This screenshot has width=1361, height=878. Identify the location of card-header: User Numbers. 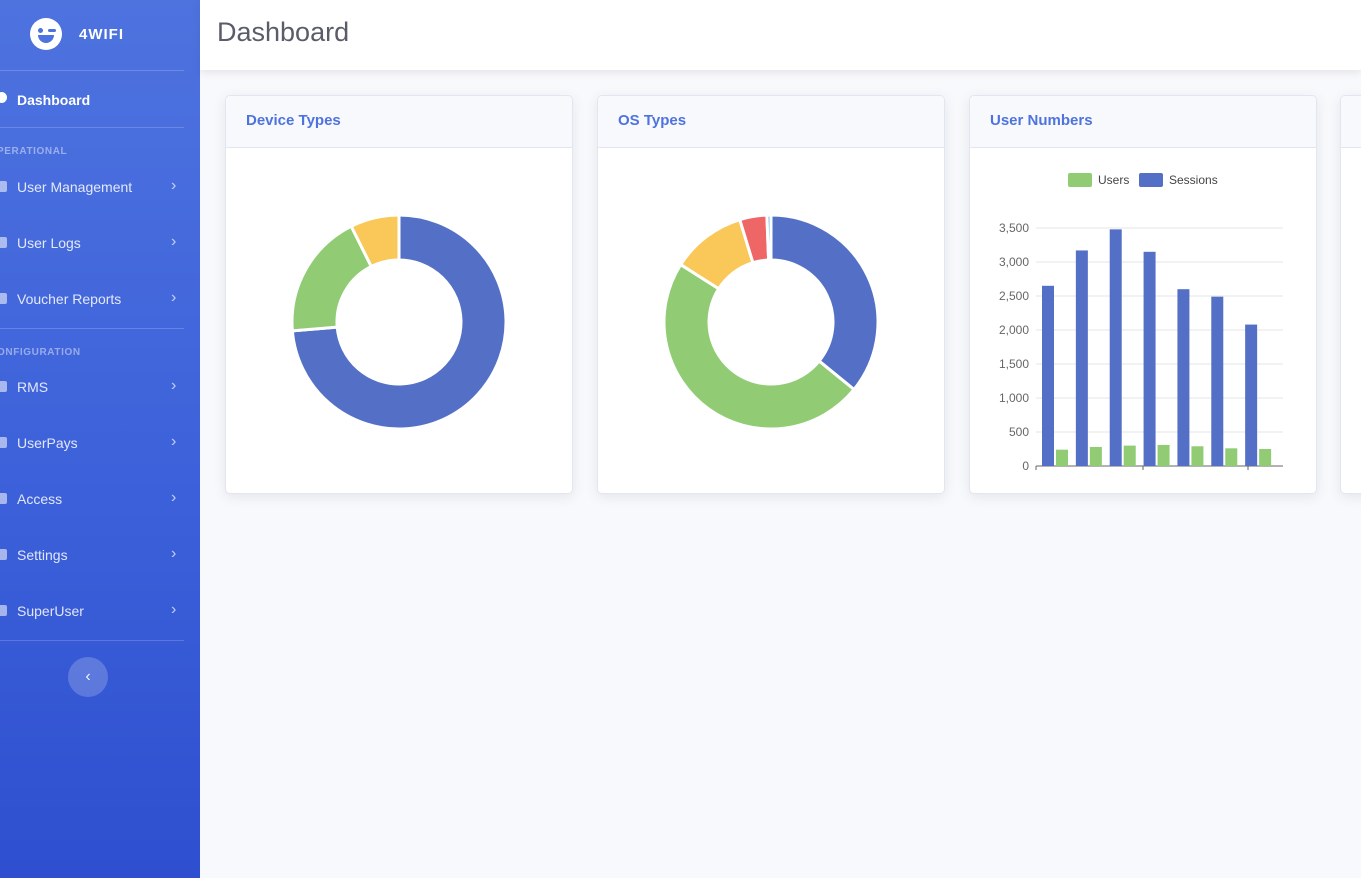
(1143, 122).